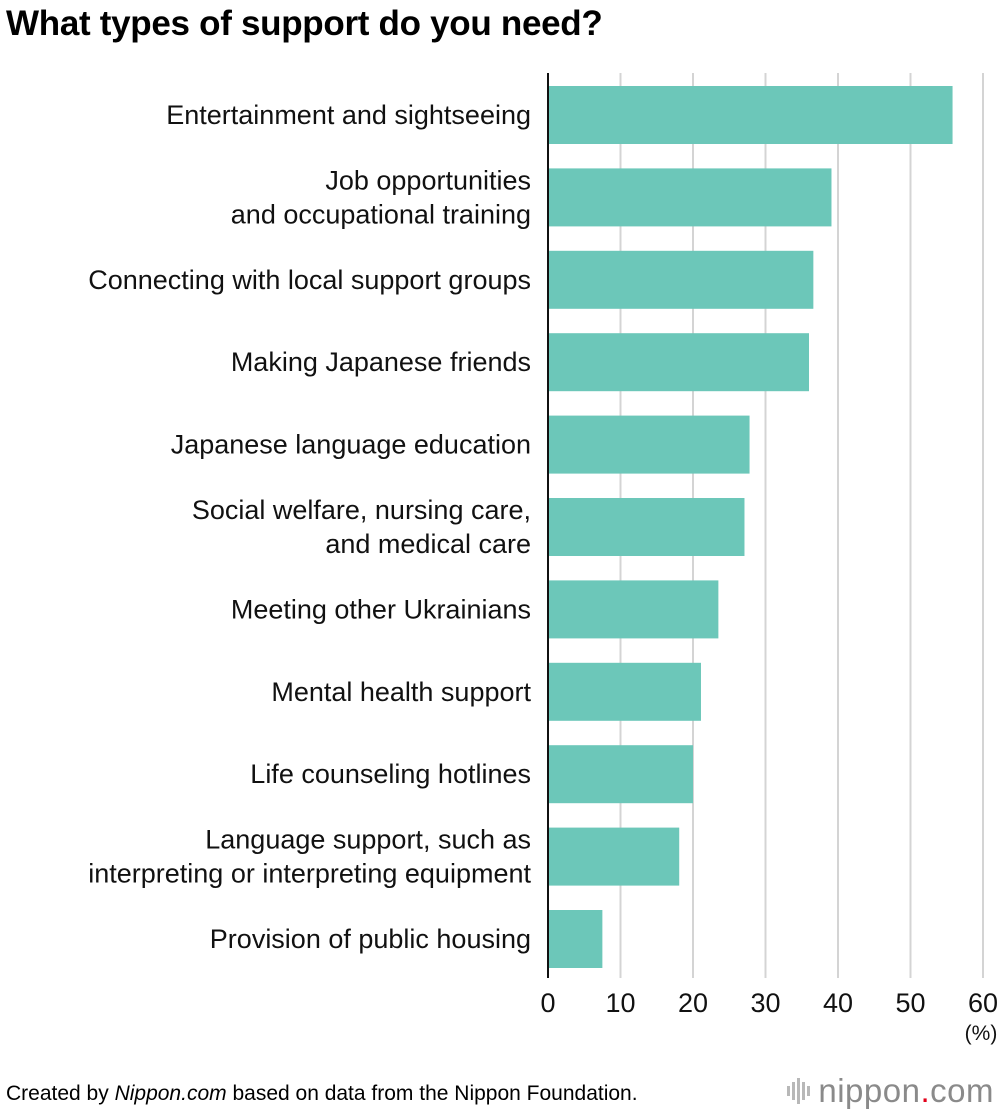 The height and width of the screenshot is (1112, 1000). What do you see at coordinates (351, 445) in the screenshot?
I see `category-label: Japanese language education` at bounding box center [351, 445].